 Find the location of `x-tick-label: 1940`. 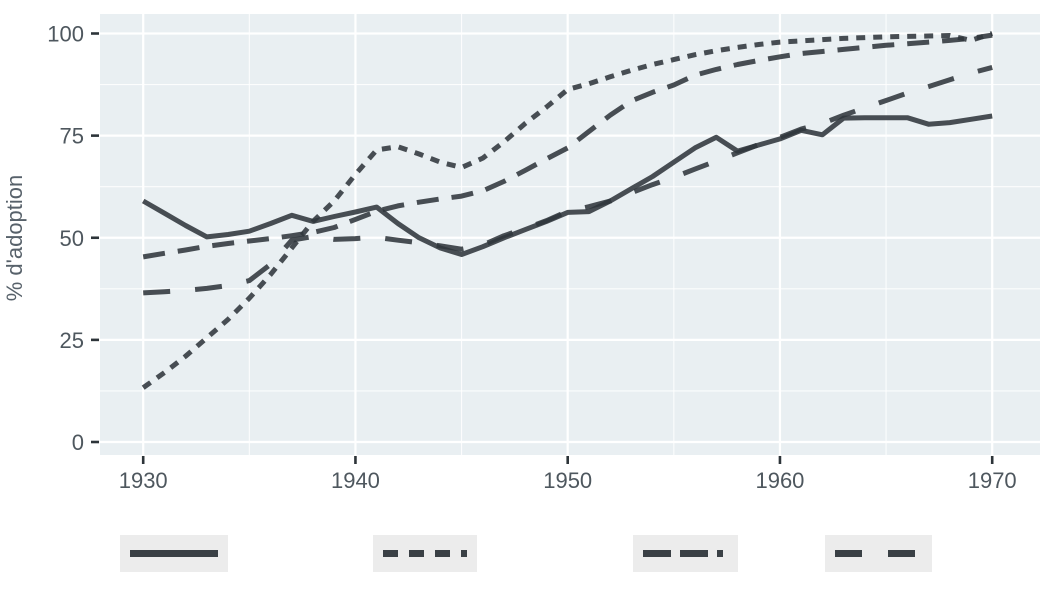

x-tick-label: 1940 is located at coordinates (355, 480).